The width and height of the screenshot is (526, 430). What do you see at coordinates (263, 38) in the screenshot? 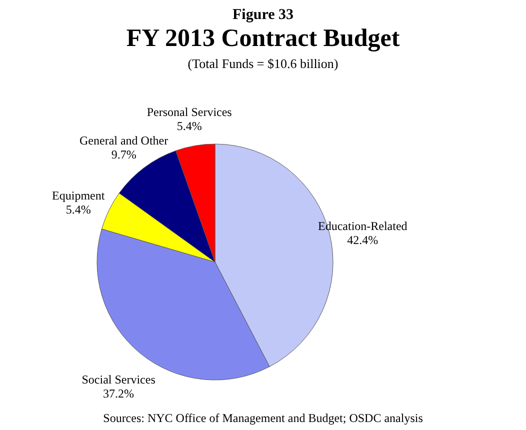
I see `chart-title: FY 2013 Contract Budget` at bounding box center [263, 38].